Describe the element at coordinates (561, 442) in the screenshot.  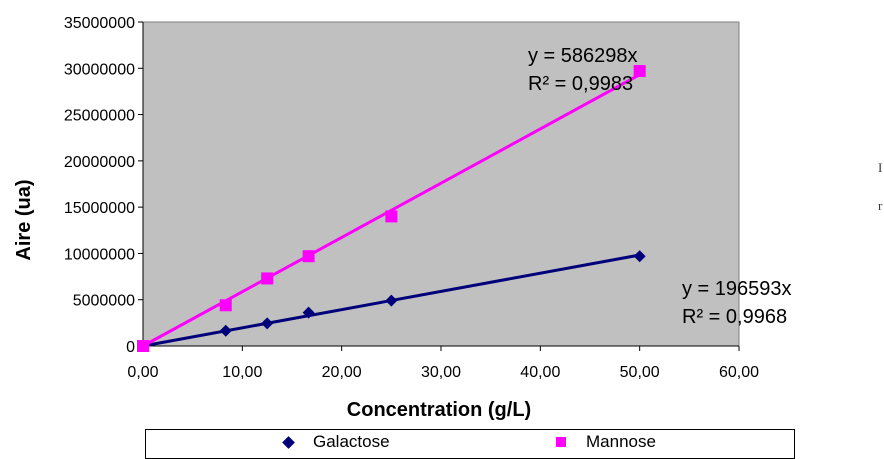
I see `square-marker-icon` at that location.